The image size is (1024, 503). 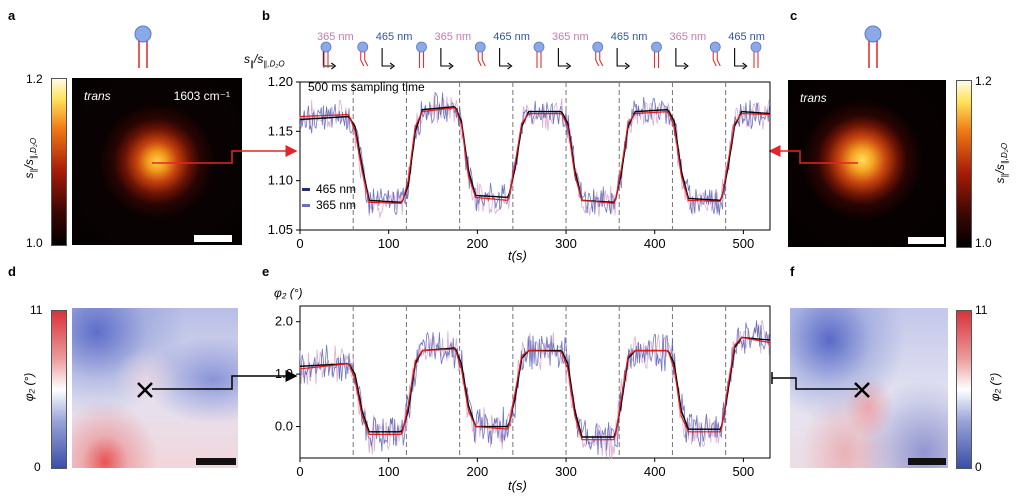 I want to click on chart-e-ytick-label-1: 1.0, so click(x=284, y=373).